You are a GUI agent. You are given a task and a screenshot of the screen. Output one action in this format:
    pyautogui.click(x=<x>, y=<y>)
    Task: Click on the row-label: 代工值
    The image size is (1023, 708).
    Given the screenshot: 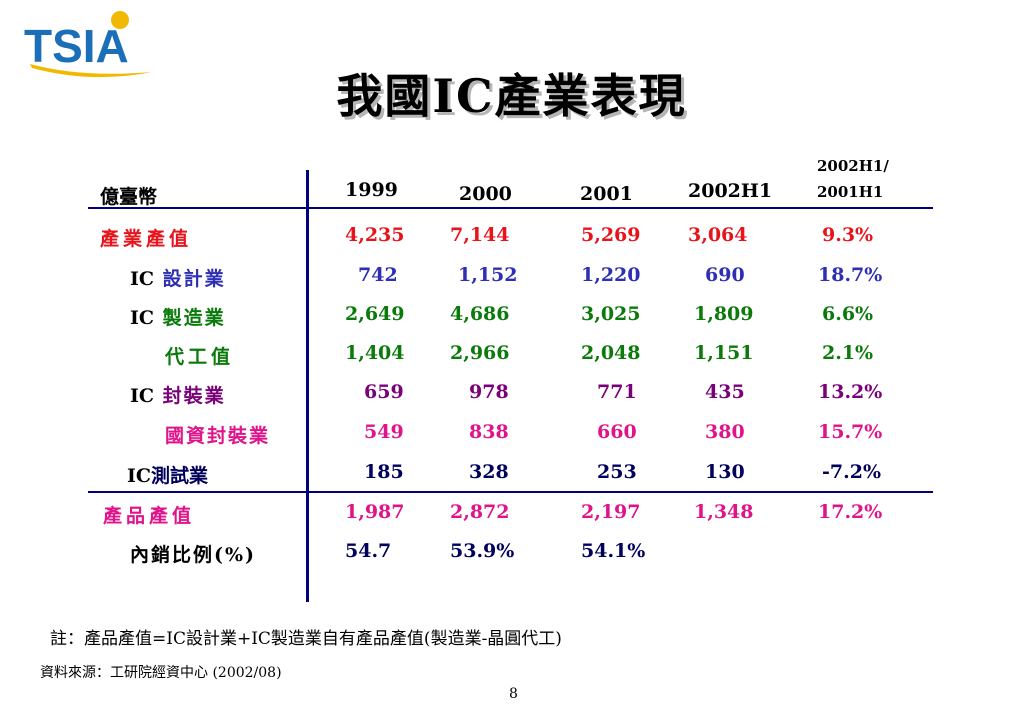 What is the action you would take?
    pyautogui.click(x=199, y=355)
    